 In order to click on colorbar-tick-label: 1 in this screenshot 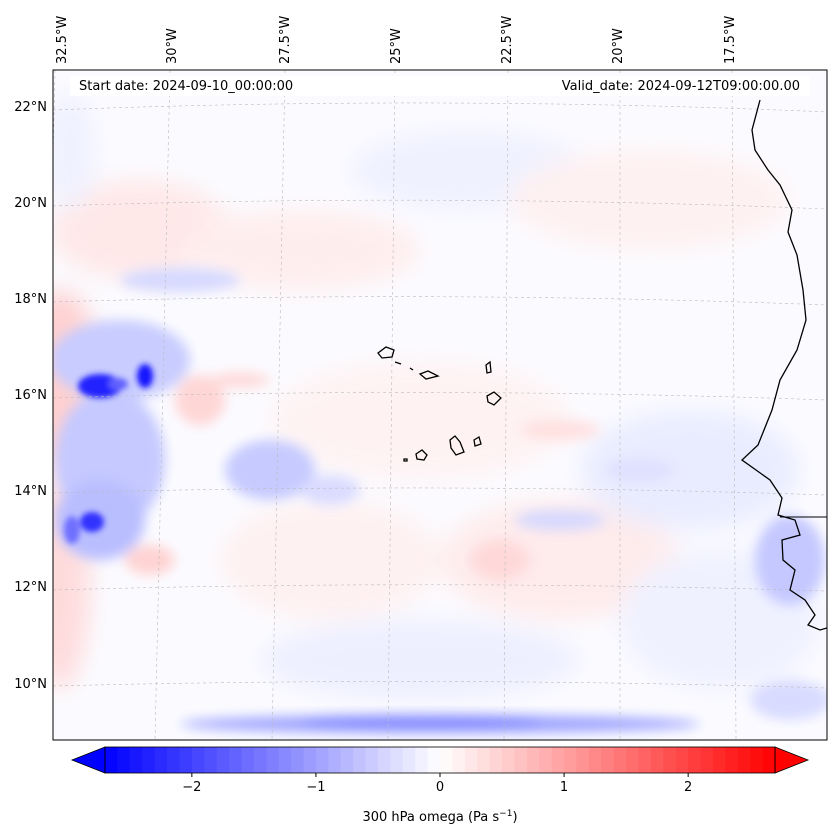, I will do `click(564, 787)`.